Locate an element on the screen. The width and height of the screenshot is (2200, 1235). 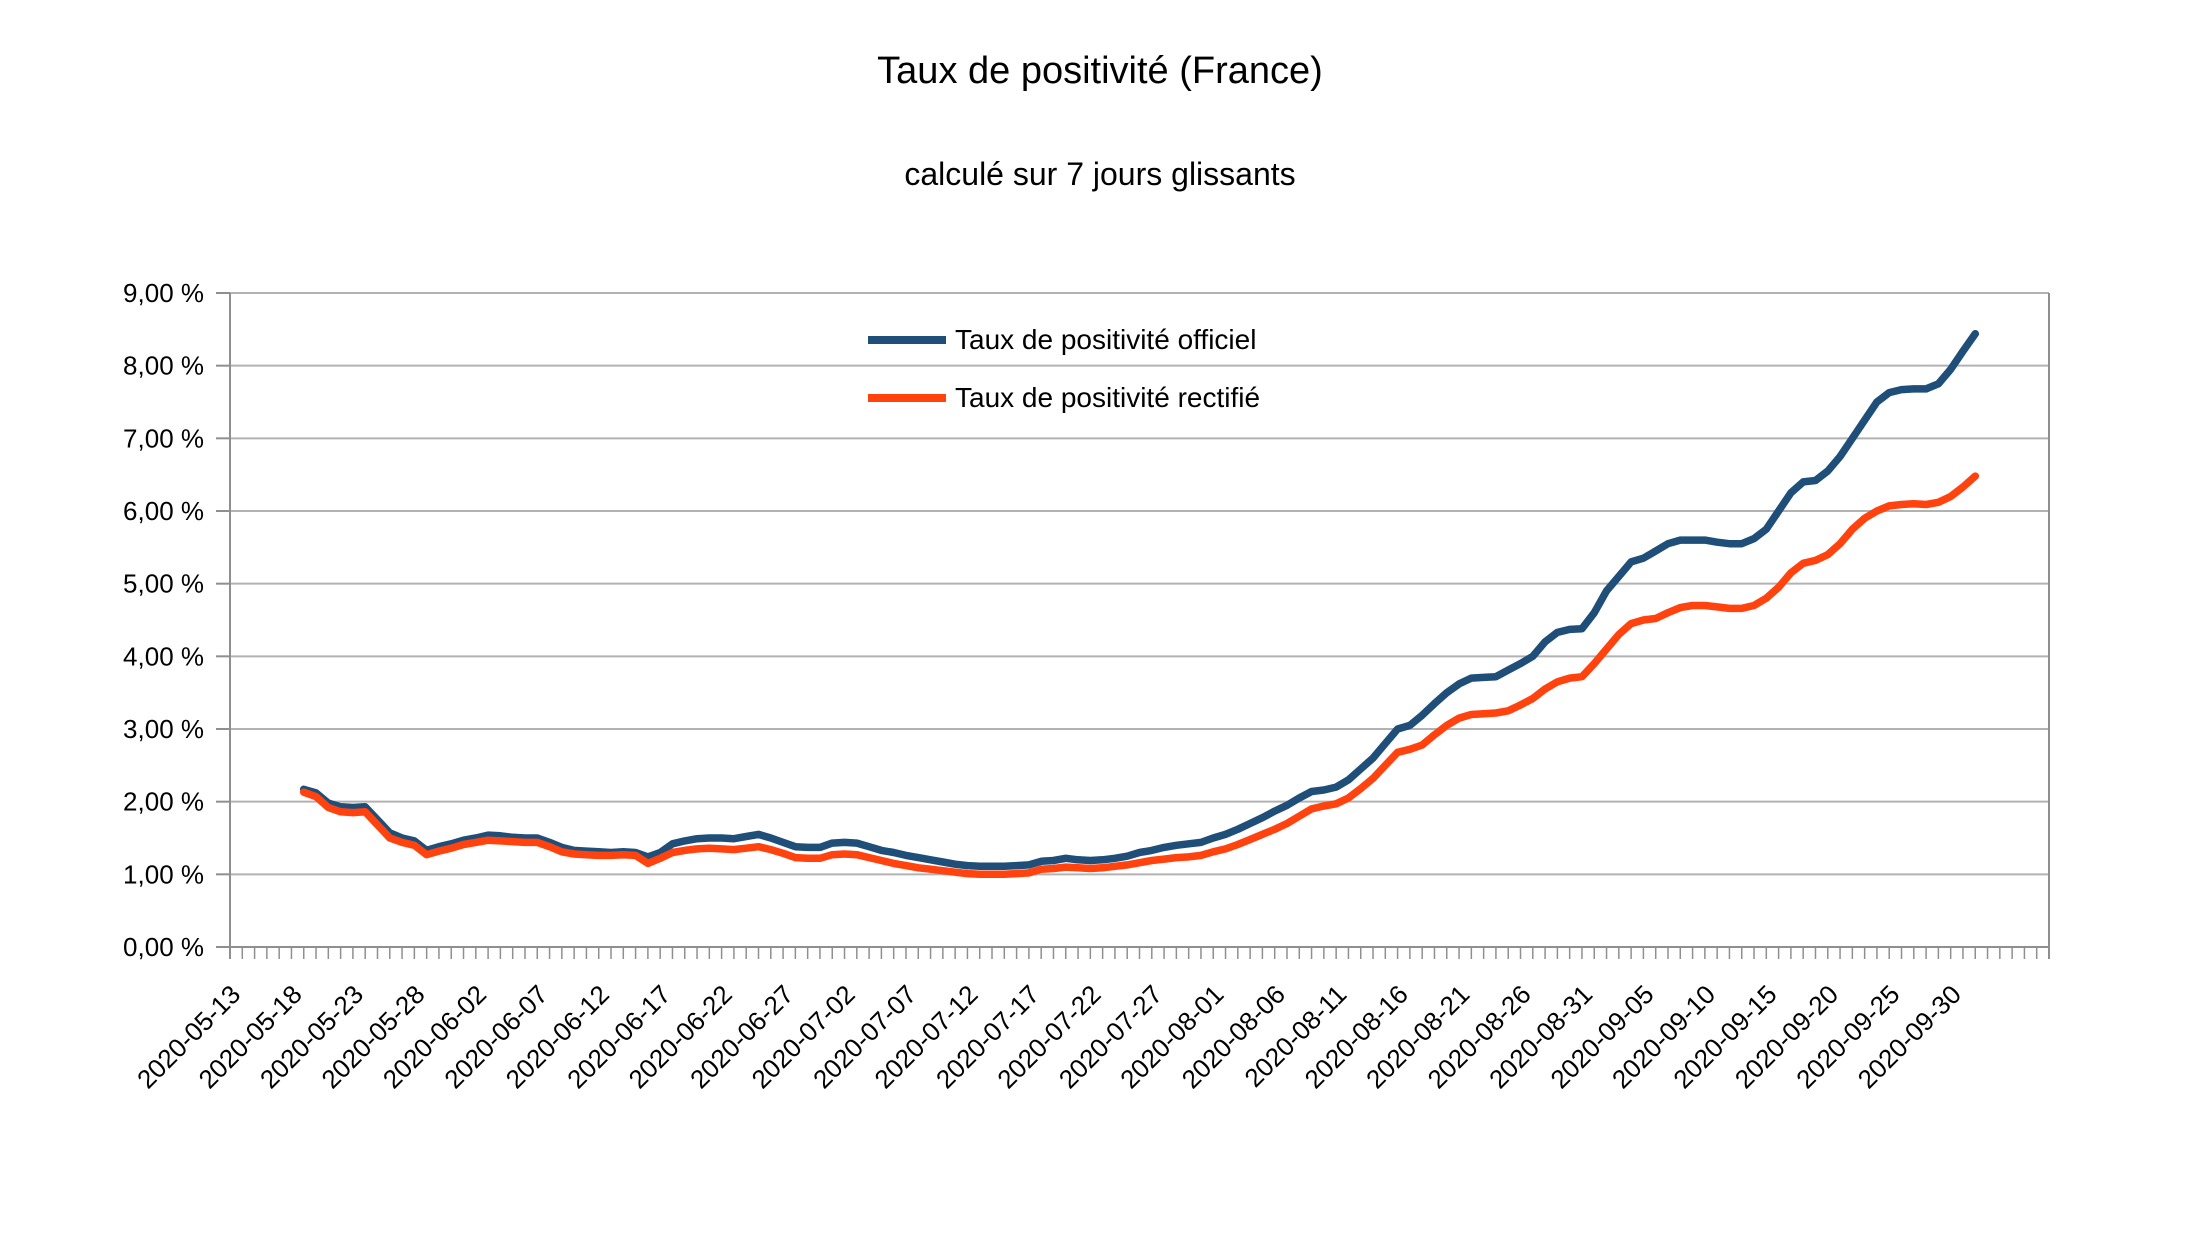
y-tick-label: 0,00 % is located at coordinates (163, 947).